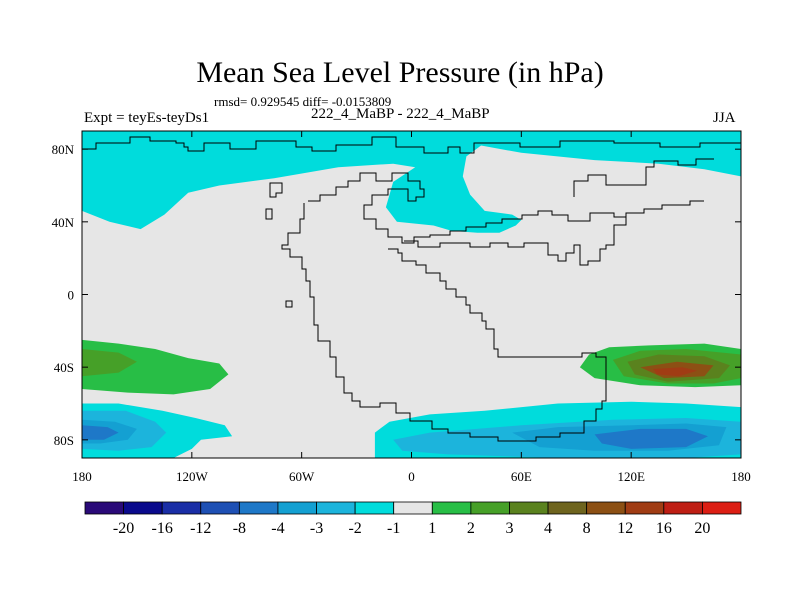 The height and width of the screenshot is (600, 800). I want to click on season-label: JJA, so click(724, 118).